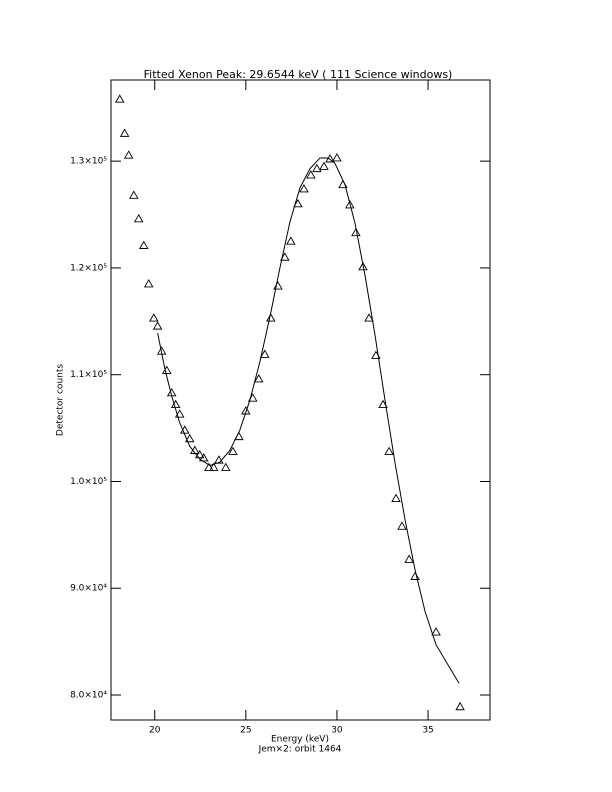 Image resolution: width=612 pixels, height=792 pixels. I want to click on x-tick-label: 25, so click(245, 731).